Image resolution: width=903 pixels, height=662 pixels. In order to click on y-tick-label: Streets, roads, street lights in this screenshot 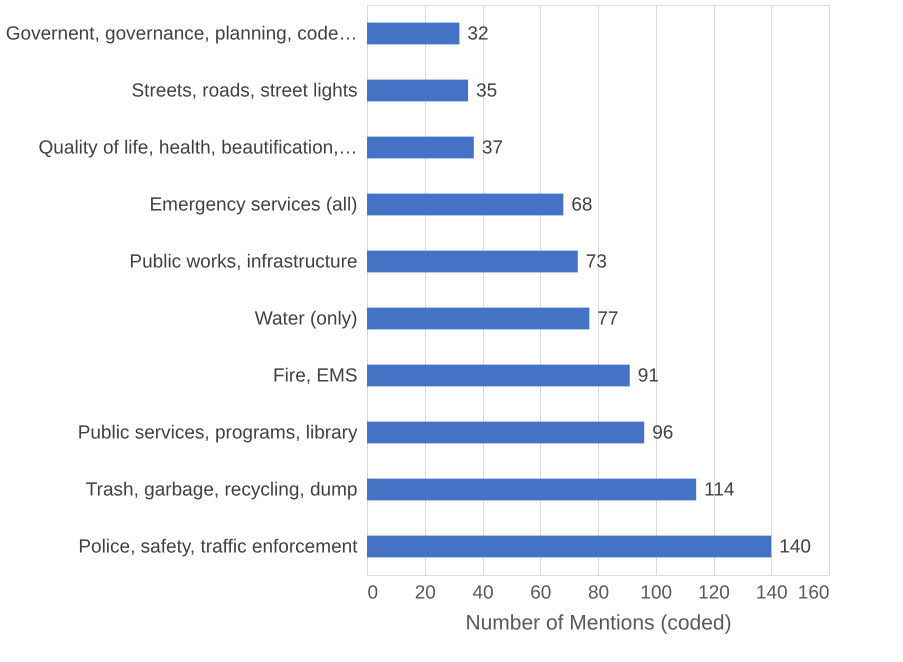, I will do `click(245, 91)`.